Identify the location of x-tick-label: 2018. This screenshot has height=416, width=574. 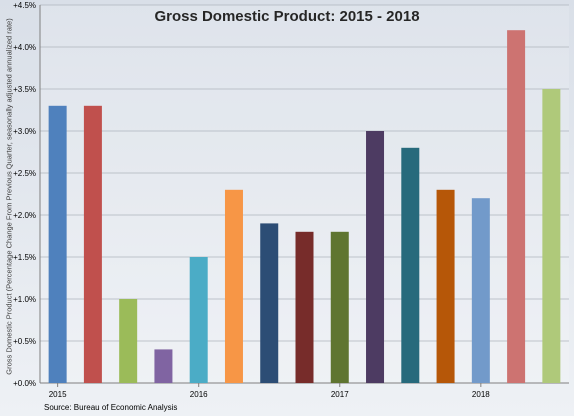
(481, 394).